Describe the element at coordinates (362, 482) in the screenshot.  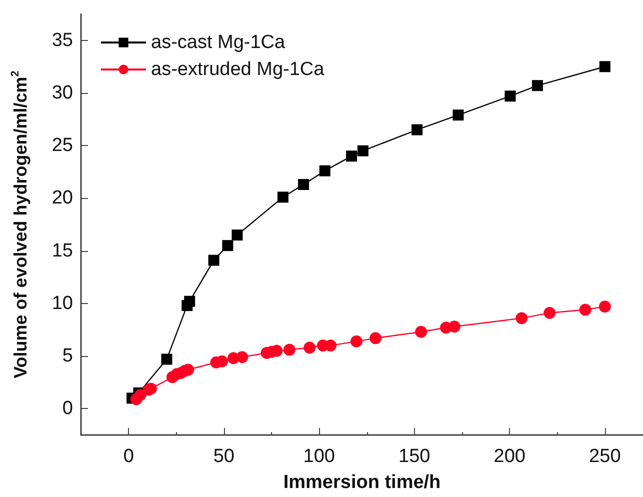
I see `x-axis-title: Immersion time/h` at that location.